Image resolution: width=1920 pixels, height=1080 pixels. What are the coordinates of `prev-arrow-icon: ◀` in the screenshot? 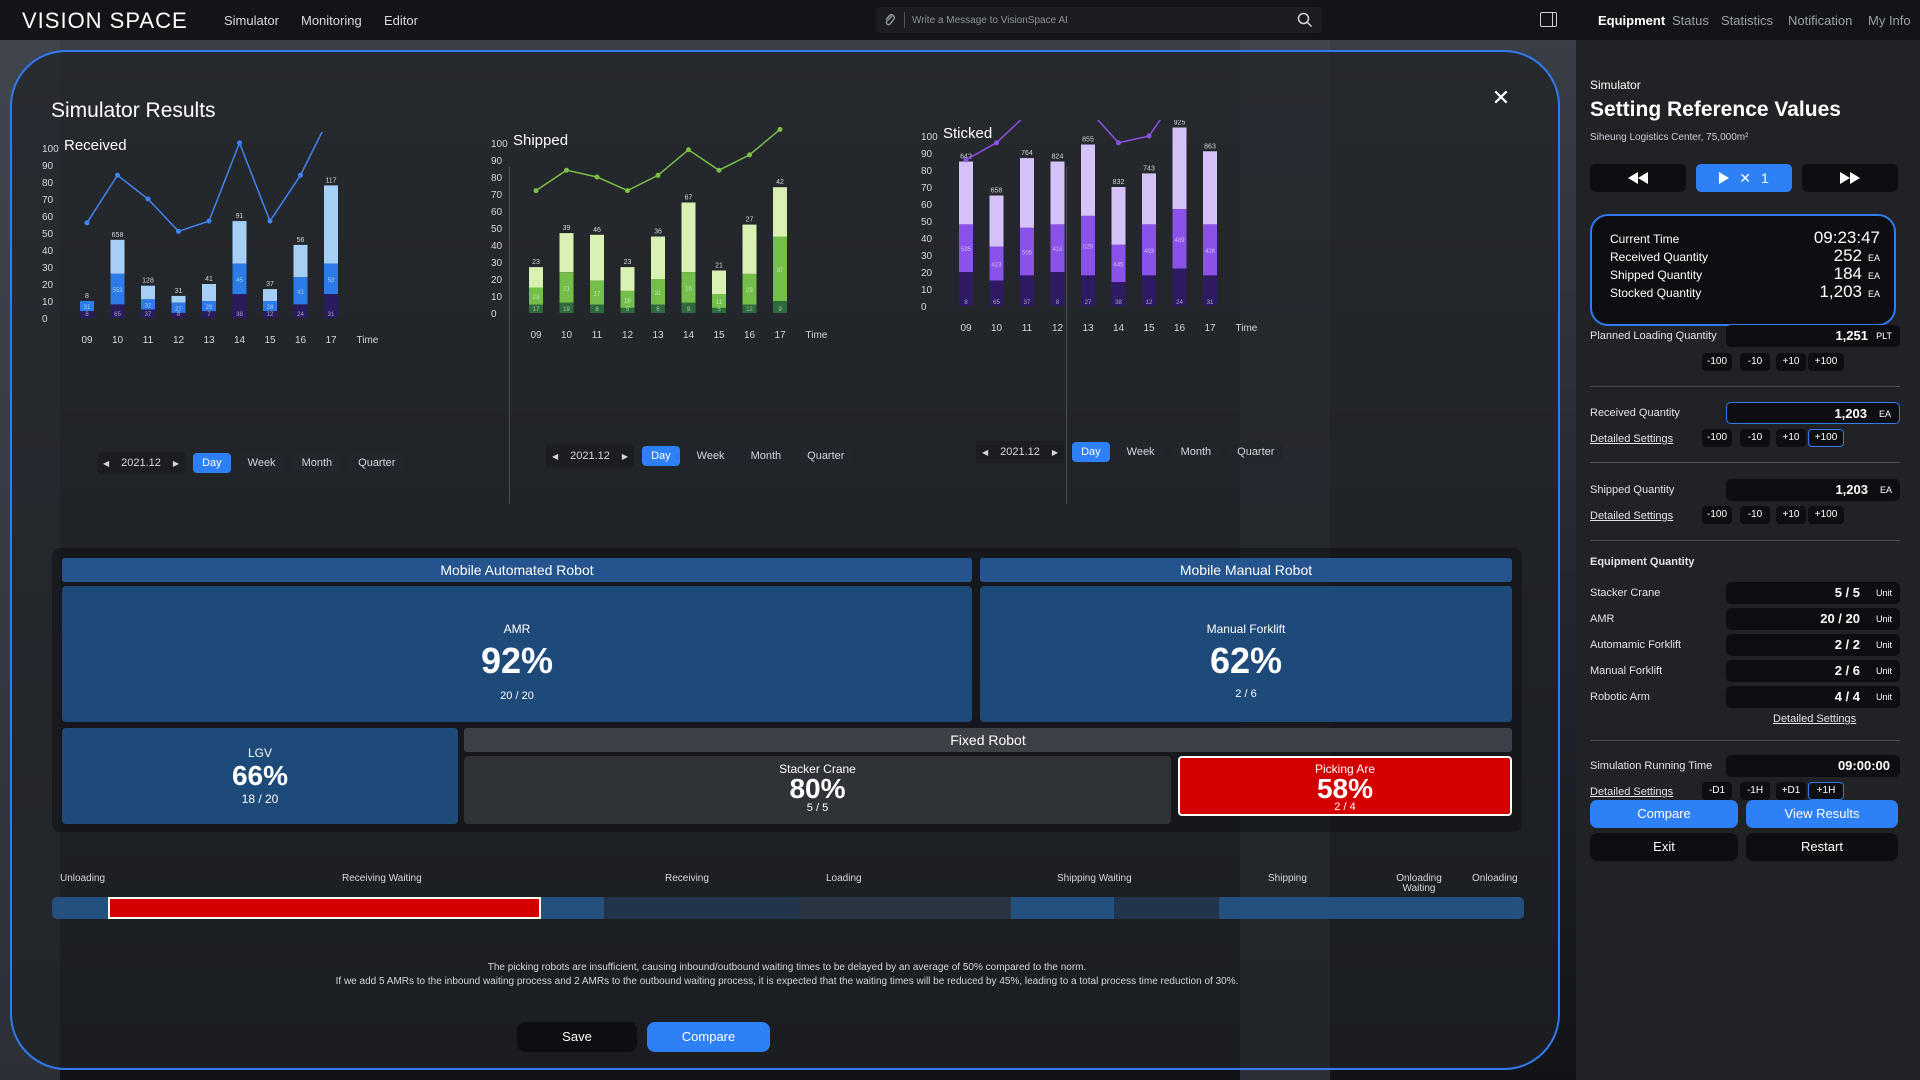 It's located at (555, 456).